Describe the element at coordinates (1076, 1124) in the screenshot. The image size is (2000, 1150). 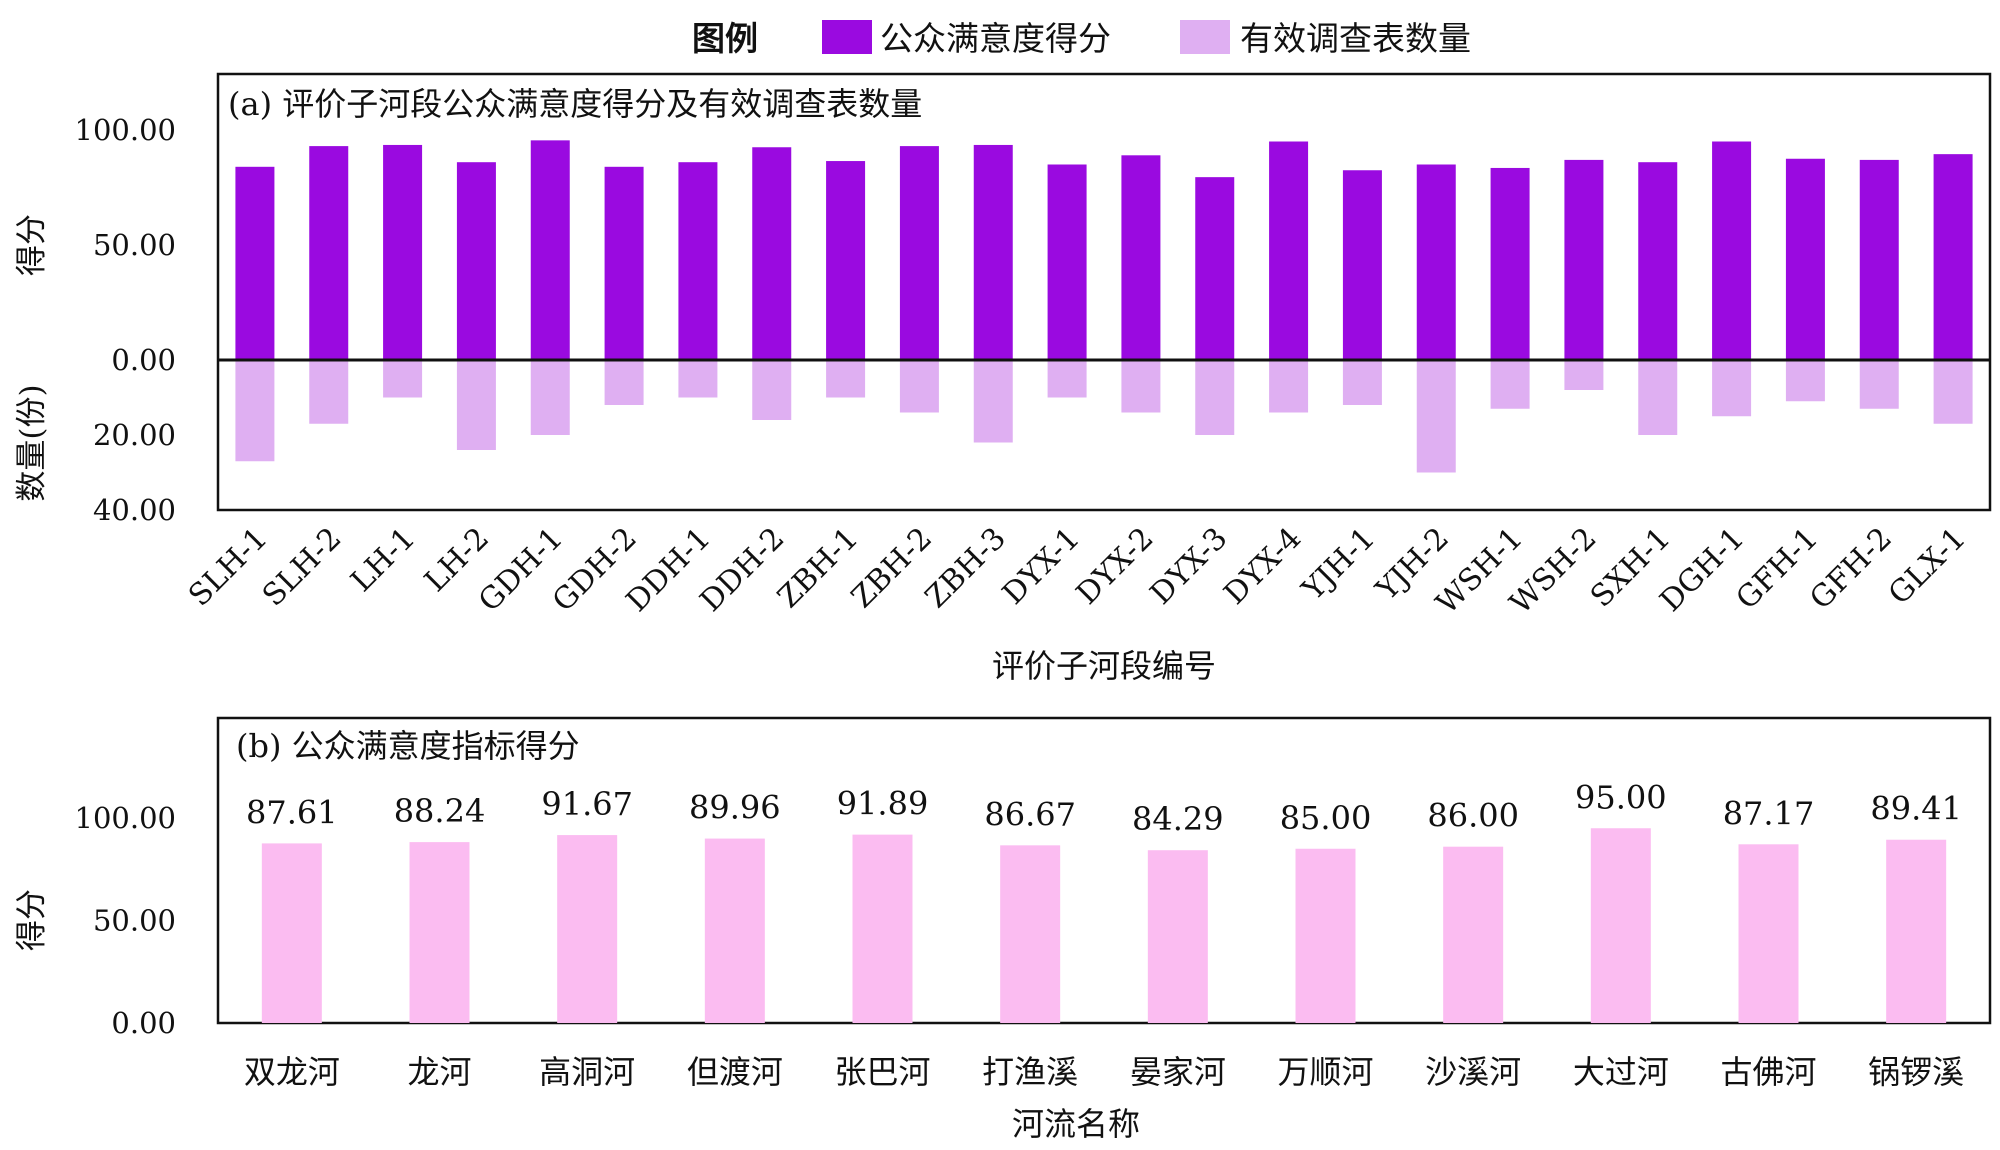
I see `panel-b-xlabel: 河流名称` at that location.